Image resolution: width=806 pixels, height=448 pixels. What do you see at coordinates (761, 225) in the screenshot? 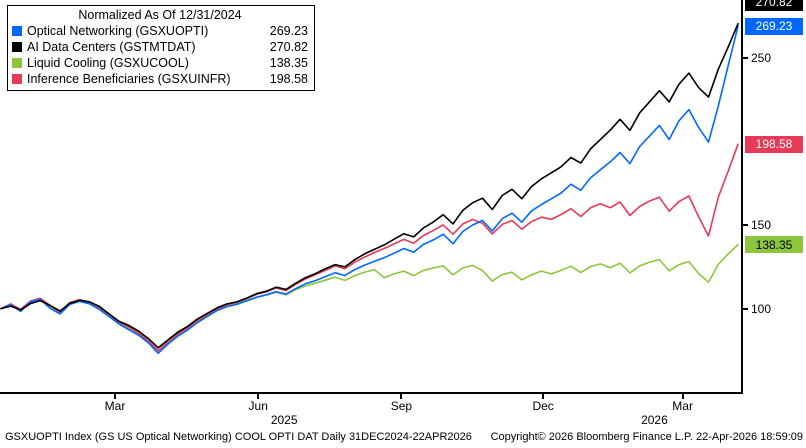
I see `y-tick-label-150: 150` at bounding box center [761, 225].